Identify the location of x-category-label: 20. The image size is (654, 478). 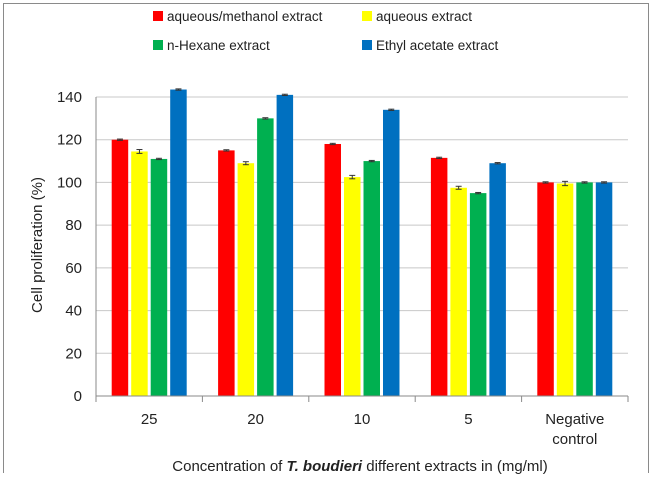
(255, 419).